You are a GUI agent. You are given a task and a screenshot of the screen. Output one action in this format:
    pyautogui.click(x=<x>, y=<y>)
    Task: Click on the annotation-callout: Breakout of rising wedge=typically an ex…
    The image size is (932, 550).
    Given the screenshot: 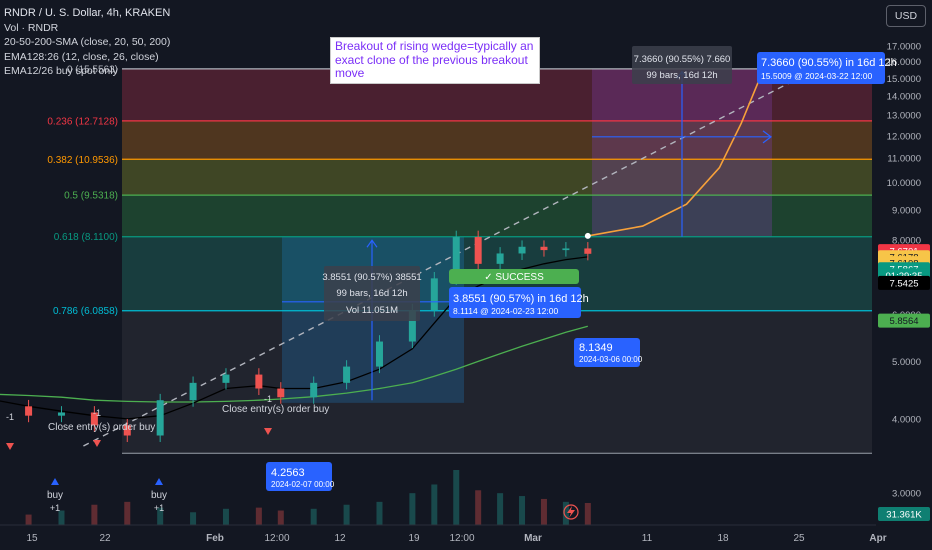 What is the action you would take?
    pyautogui.click(x=435, y=60)
    